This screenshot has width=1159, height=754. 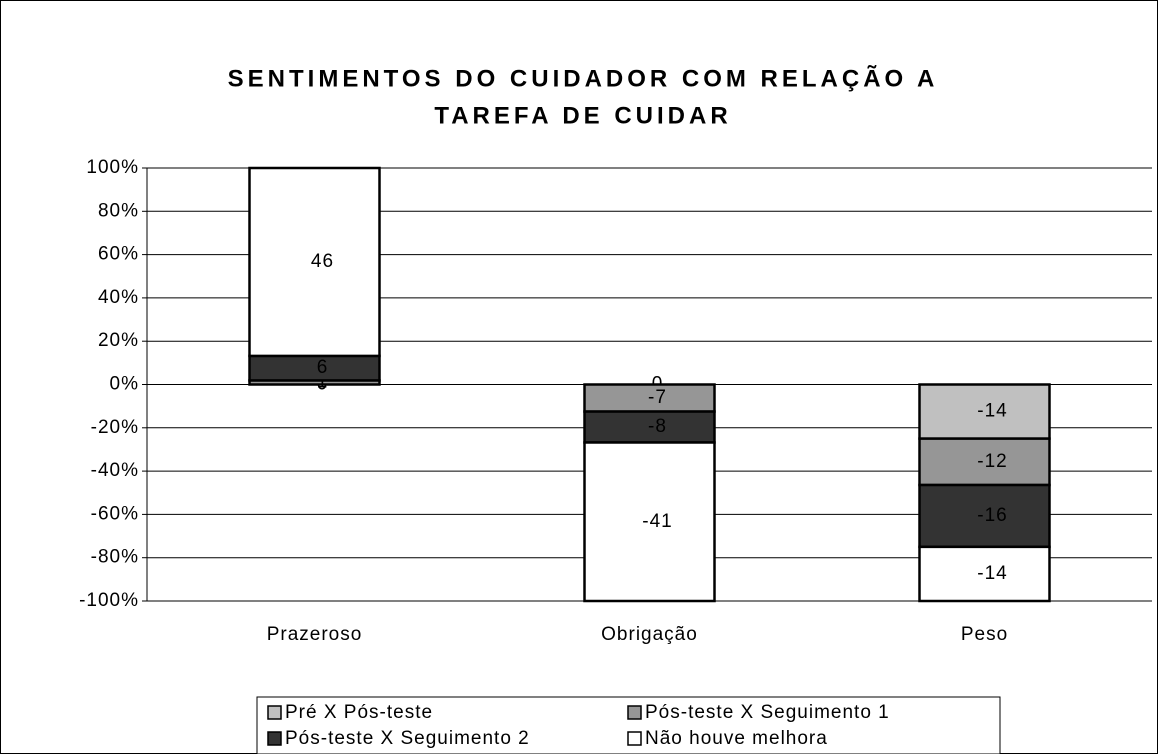 What do you see at coordinates (115, 557) in the screenshot?
I see `y-tick-label: -80%` at bounding box center [115, 557].